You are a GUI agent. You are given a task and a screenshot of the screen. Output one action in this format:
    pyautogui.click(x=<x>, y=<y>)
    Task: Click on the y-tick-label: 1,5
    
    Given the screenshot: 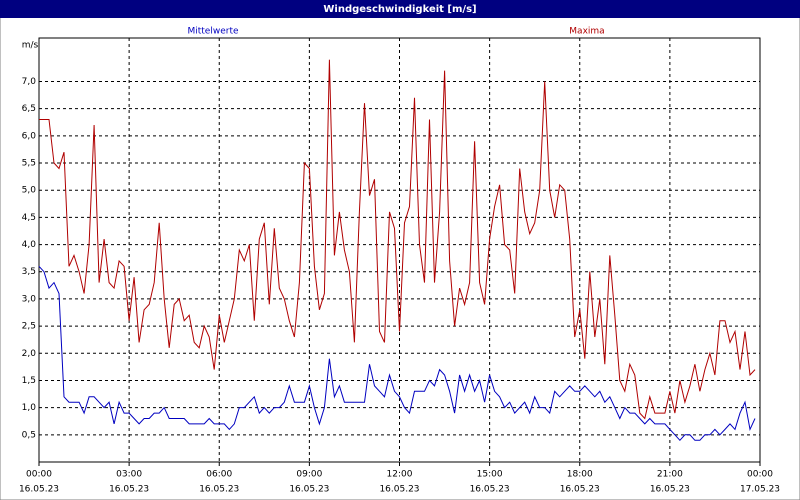 What is the action you would take?
    pyautogui.click(x=29, y=381)
    